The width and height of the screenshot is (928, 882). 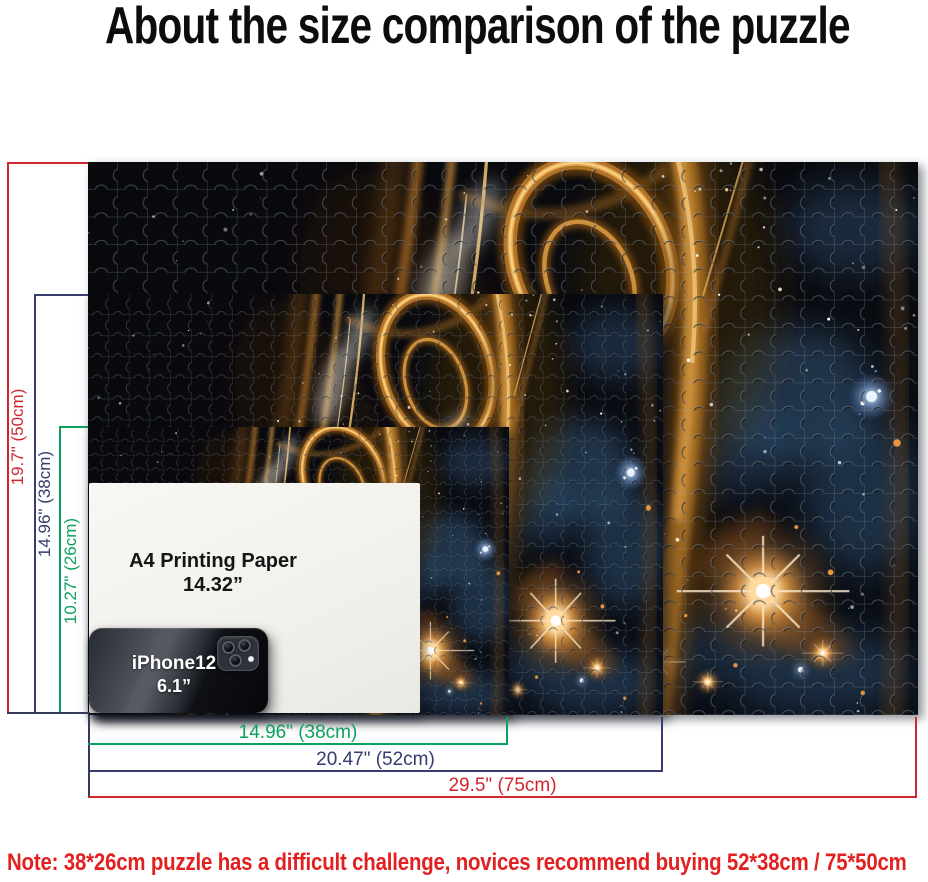 I want to click on camera-flash-icon, so click(x=251, y=659).